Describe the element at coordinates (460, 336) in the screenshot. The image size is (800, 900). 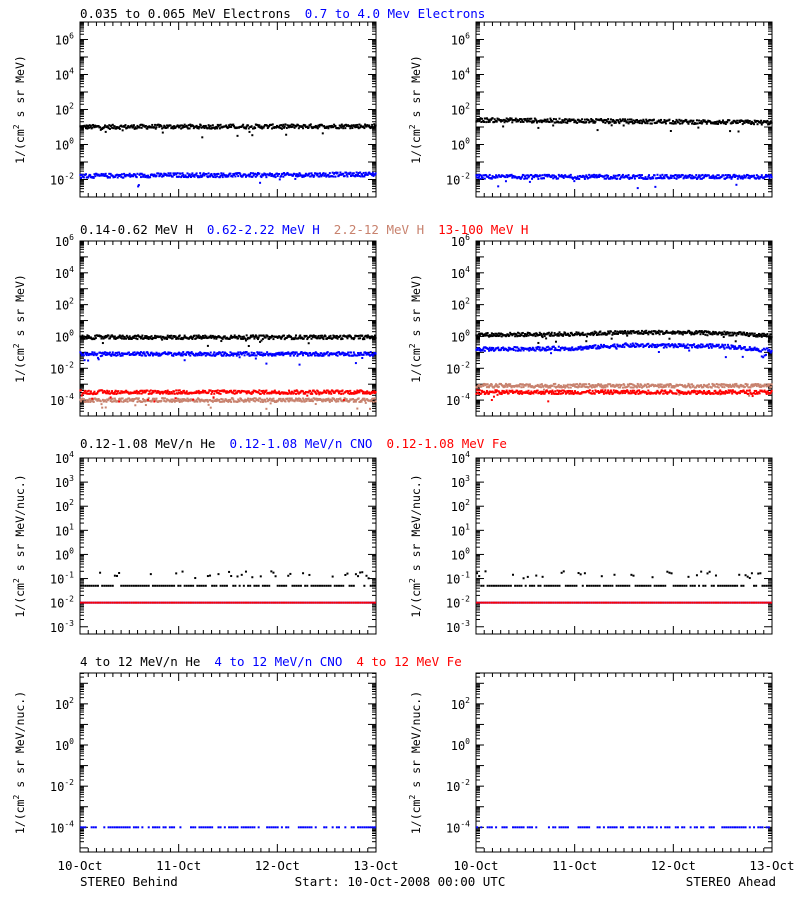
I see `y-tick-label: 100` at that location.